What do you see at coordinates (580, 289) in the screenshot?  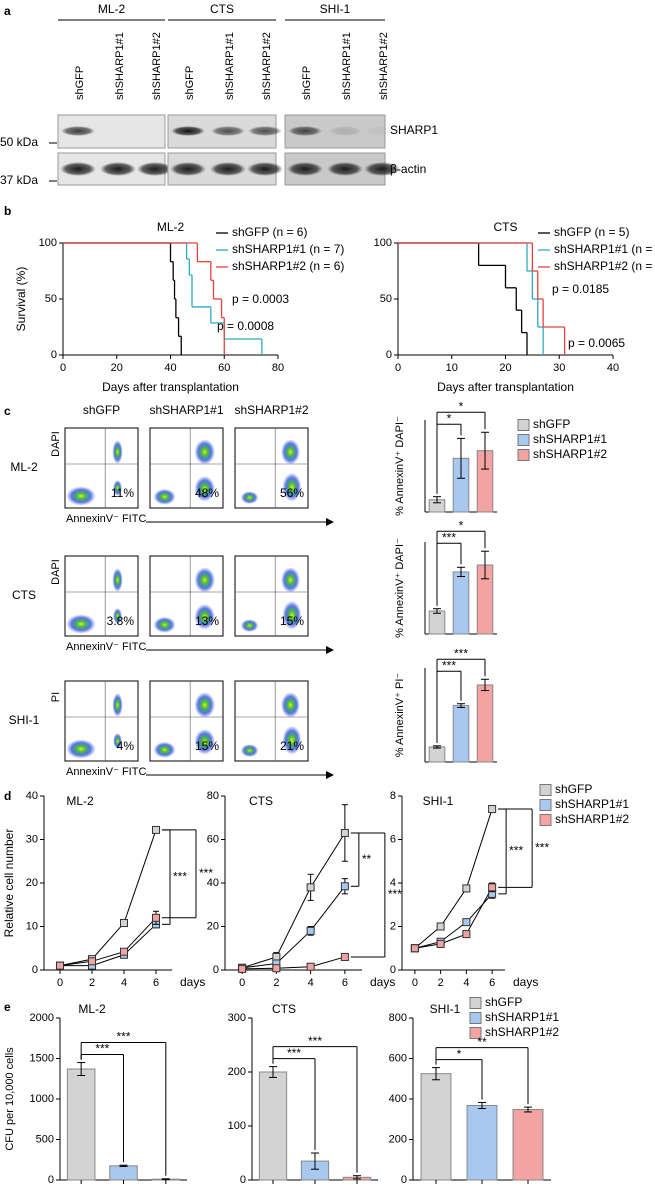 I see `p-value: p = 0.0185` at bounding box center [580, 289].